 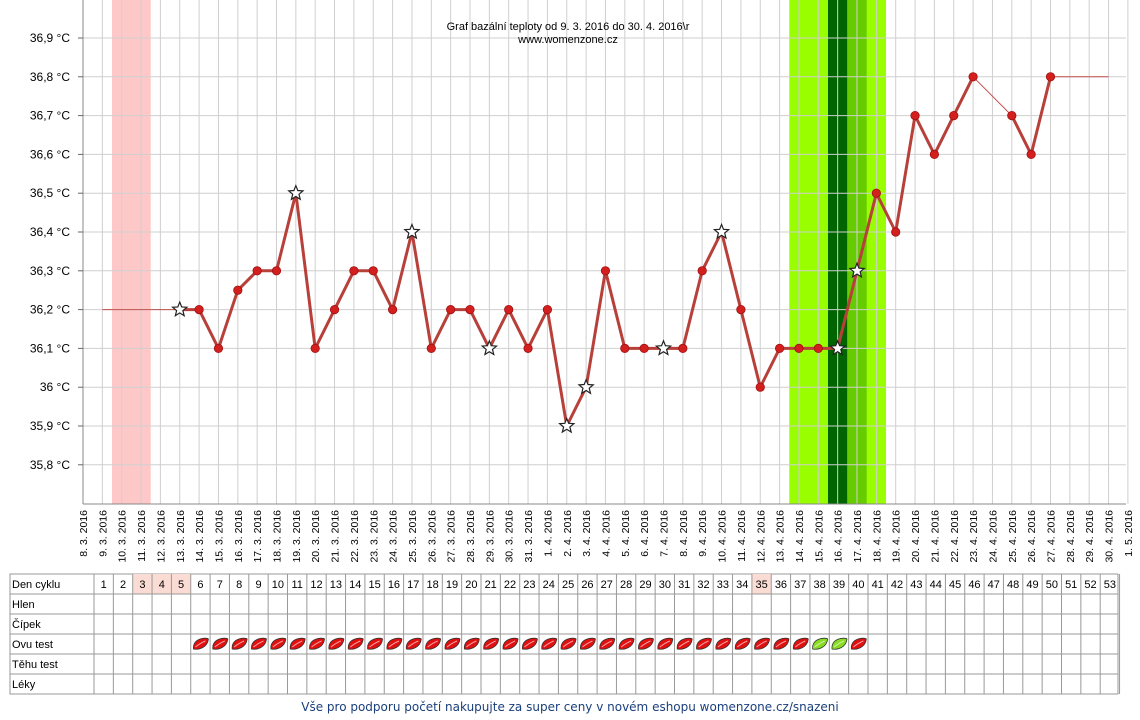 I want to click on y-tick-label: 36,3 °C, so click(x=50, y=271).